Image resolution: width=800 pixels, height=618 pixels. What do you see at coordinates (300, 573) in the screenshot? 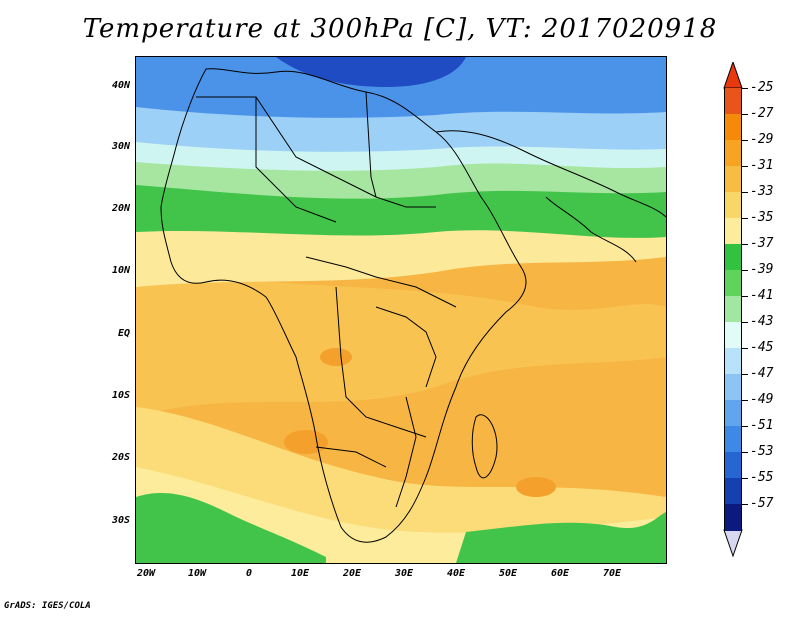
I see `lon-label: 10E` at bounding box center [300, 573].